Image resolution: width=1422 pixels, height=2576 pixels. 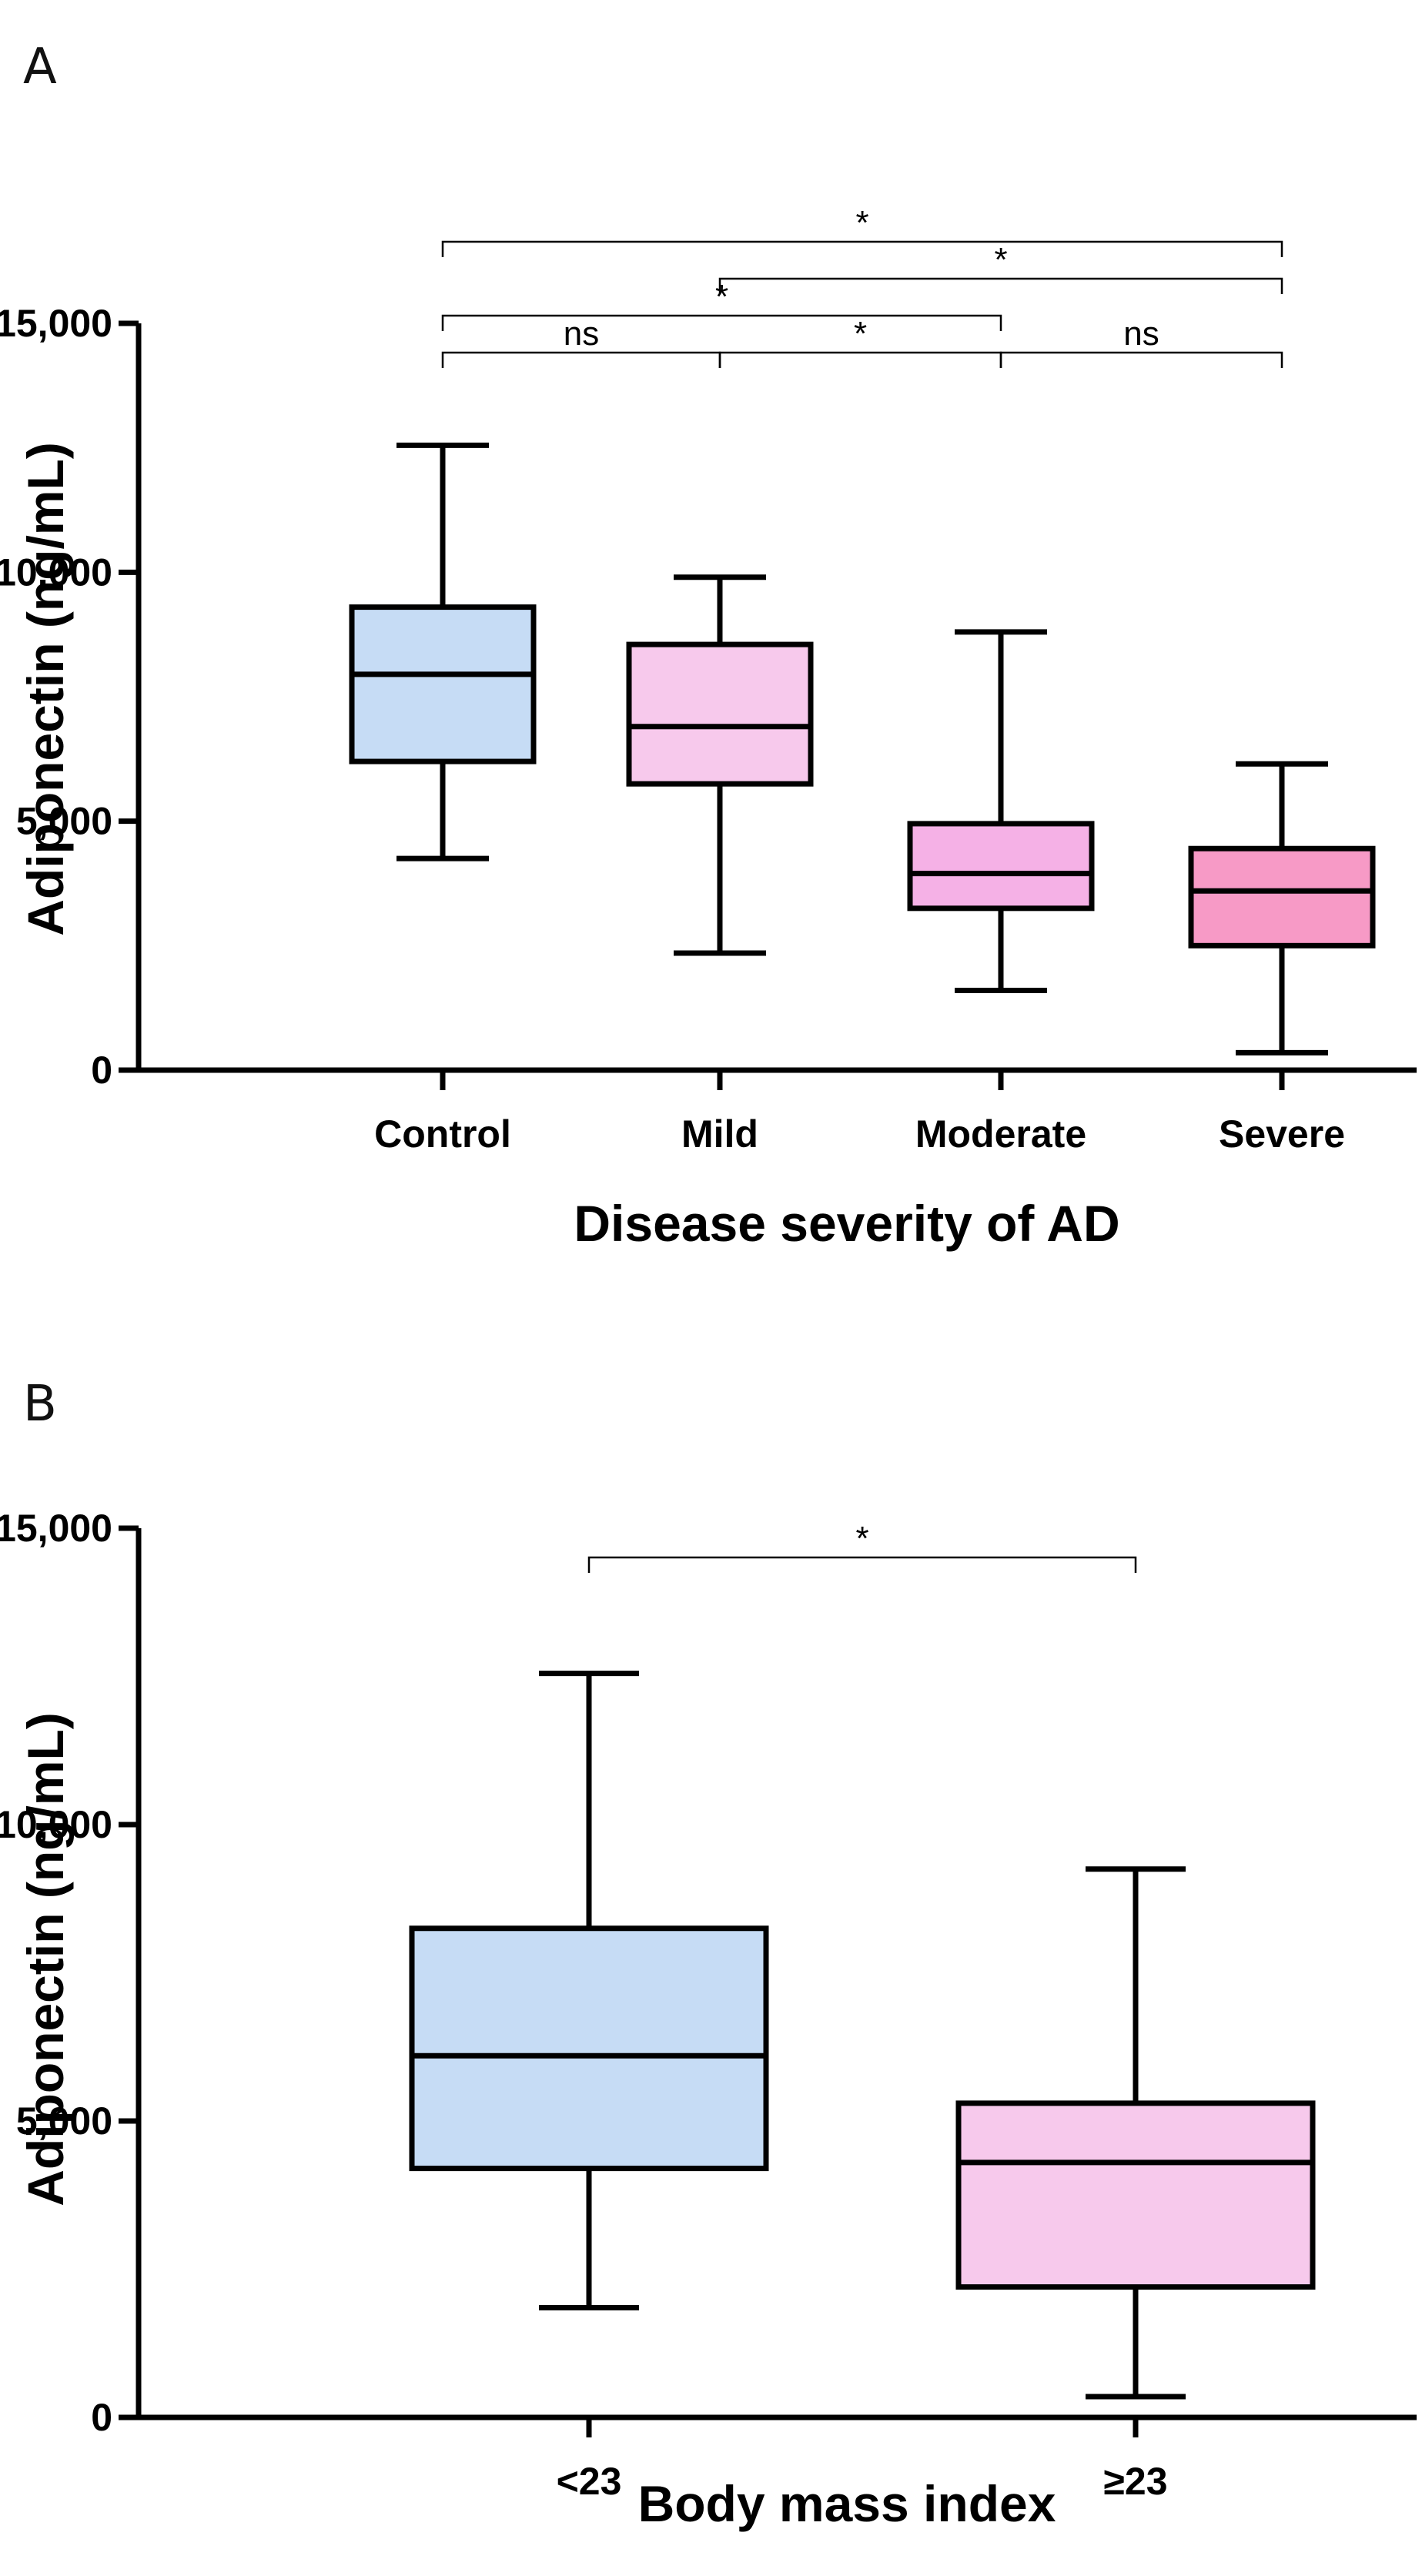 What do you see at coordinates (40, 1404) in the screenshot?
I see `panel-b-label: B` at bounding box center [40, 1404].